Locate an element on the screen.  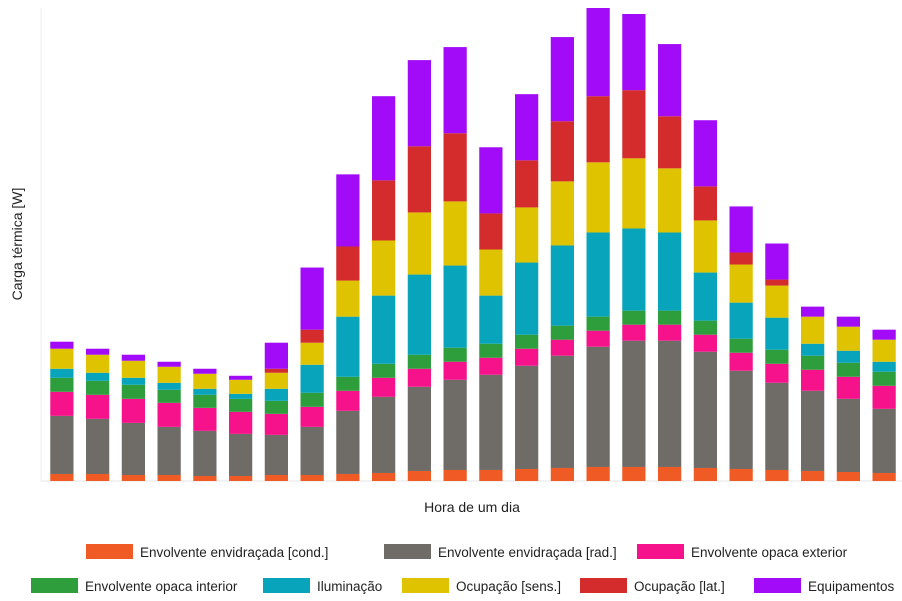
legend-label-7: Ocupação [lat.] is located at coordinates (679, 586).